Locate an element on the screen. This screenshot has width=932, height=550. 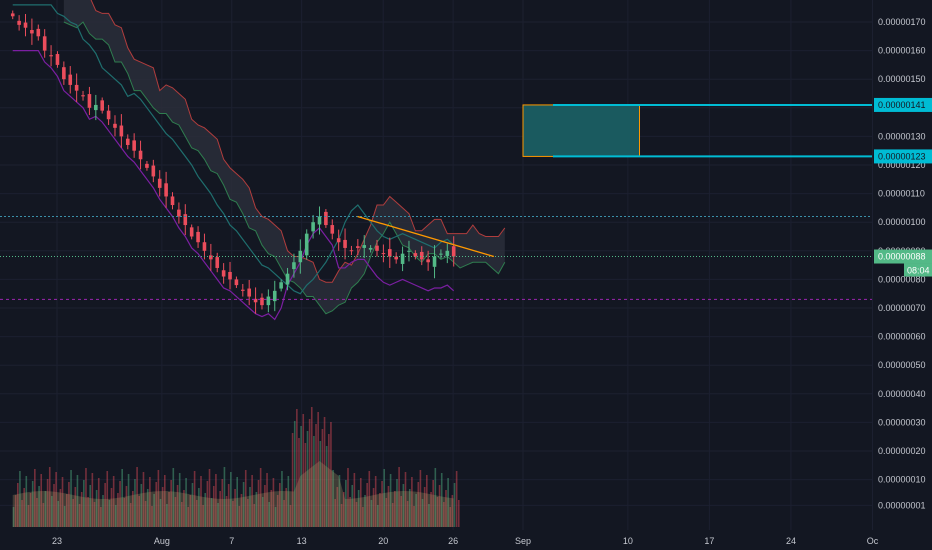
price-tick-label: 0.00000020 is located at coordinates (902, 451).